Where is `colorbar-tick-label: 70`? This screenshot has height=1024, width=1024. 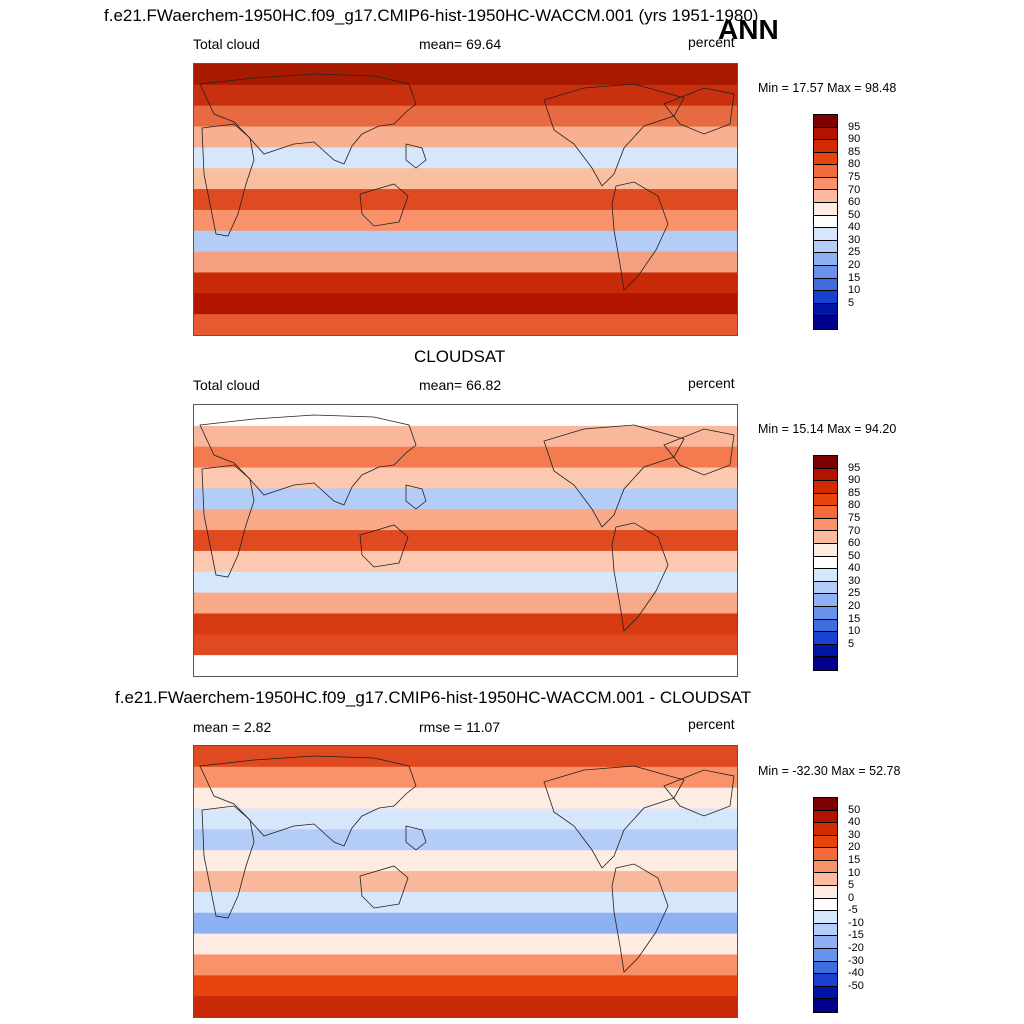
colorbar-tick-label: 70 is located at coordinates (854, 189).